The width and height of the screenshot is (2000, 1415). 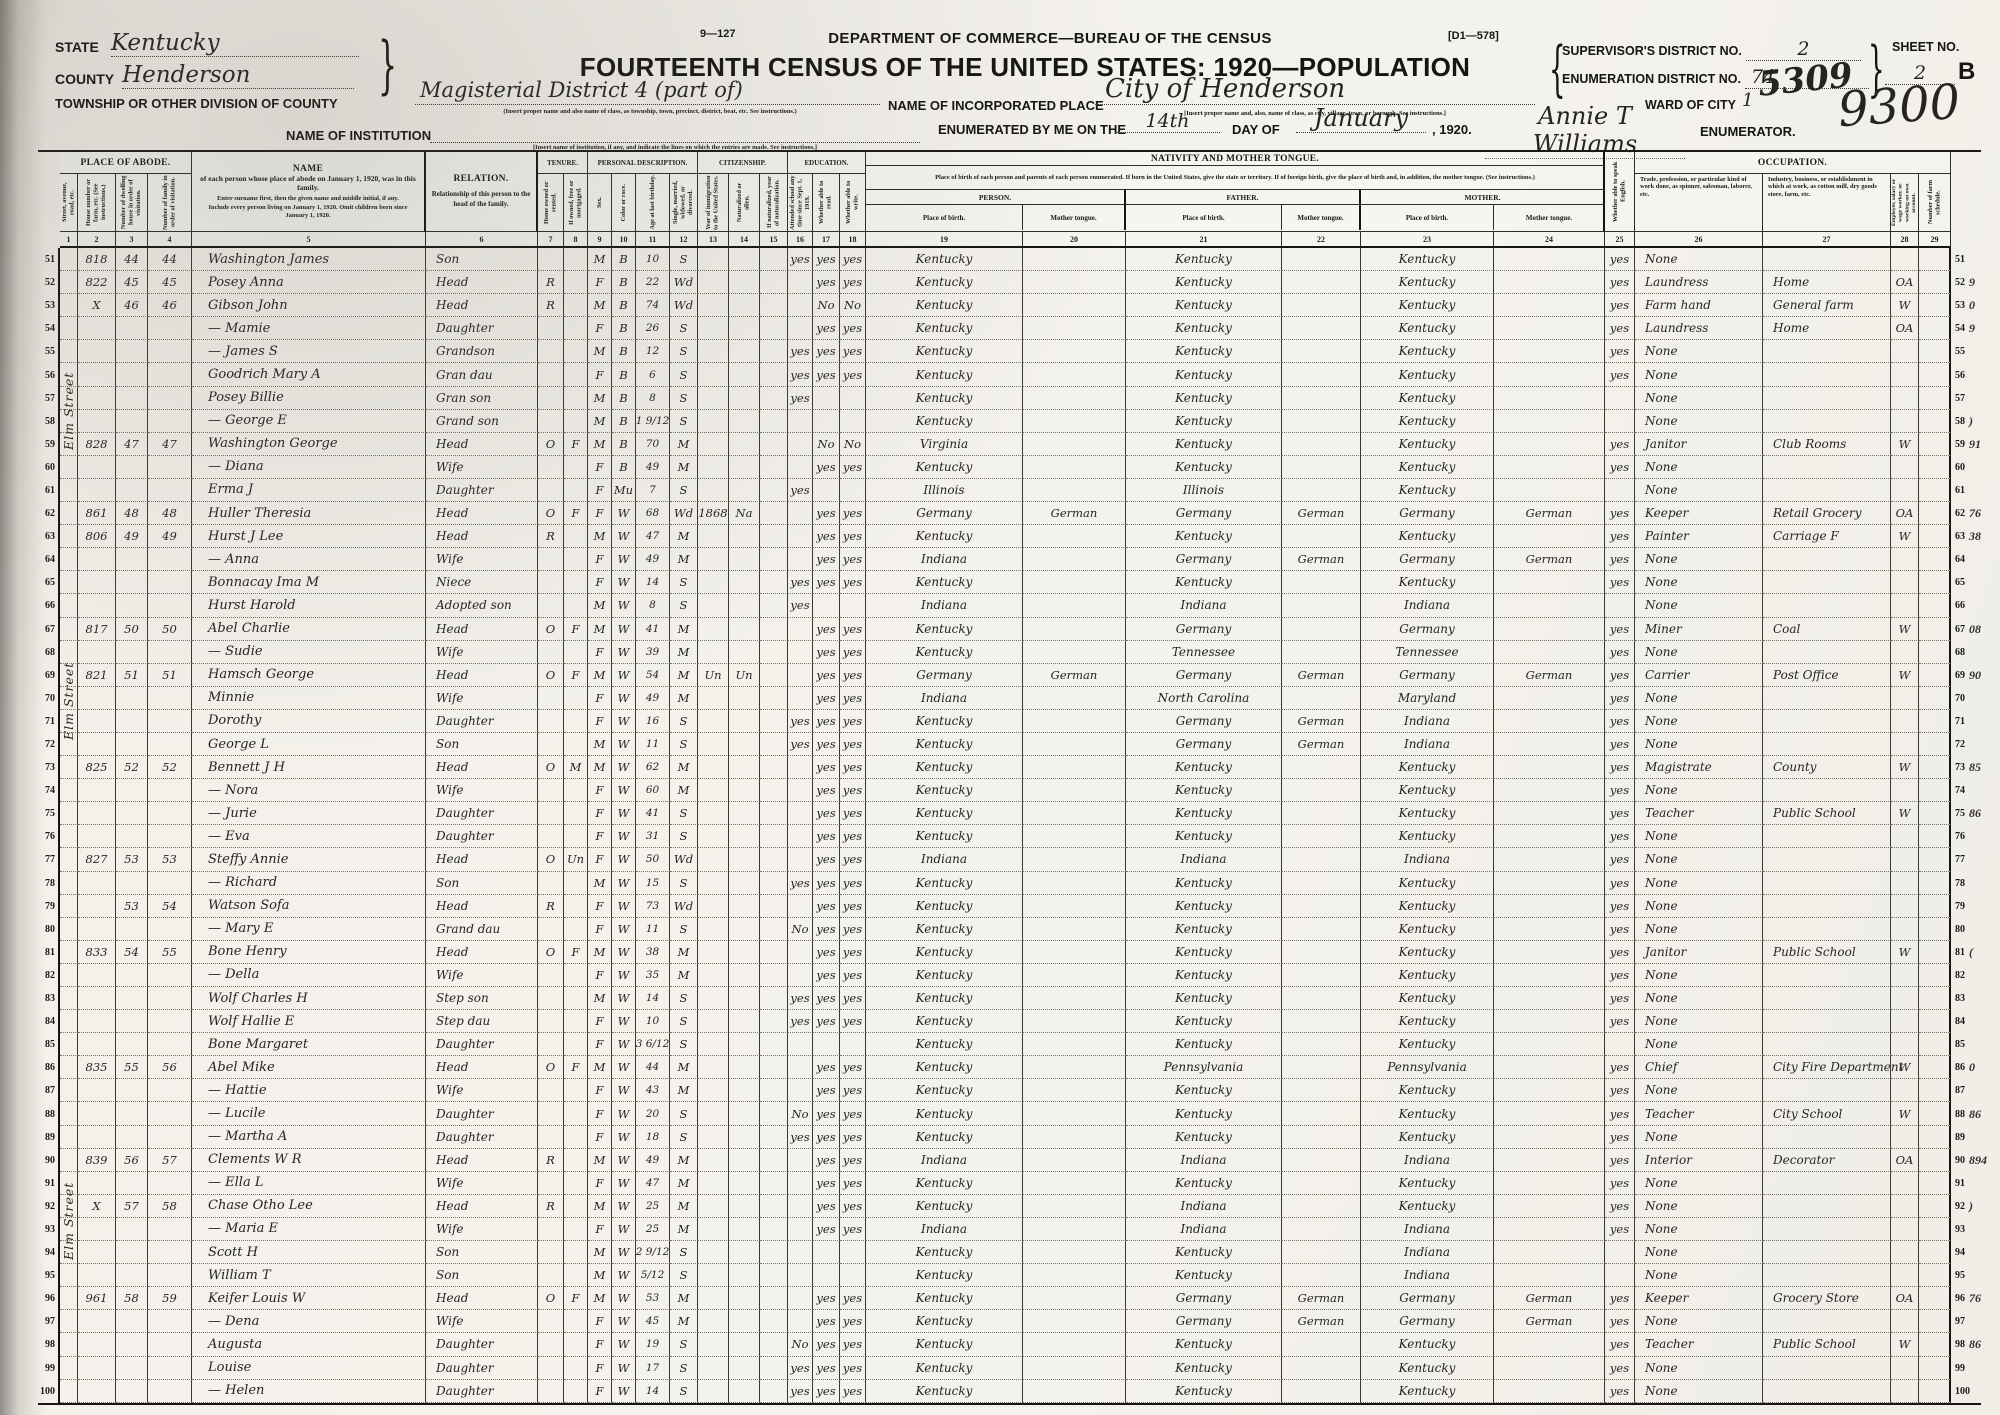 What do you see at coordinates (309, 352) in the screenshot?
I see `cell-name: — James S` at bounding box center [309, 352].